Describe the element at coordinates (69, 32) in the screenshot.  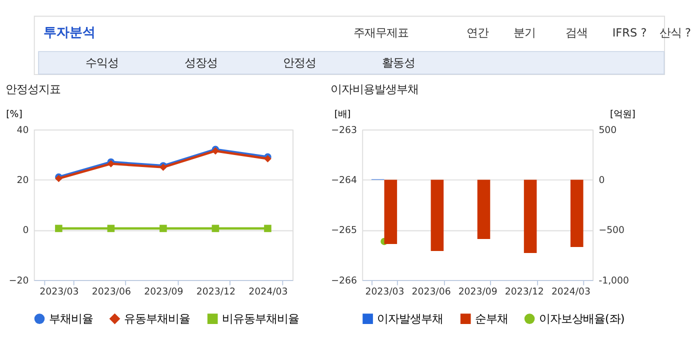
I see `text: 투자분석` at that location.